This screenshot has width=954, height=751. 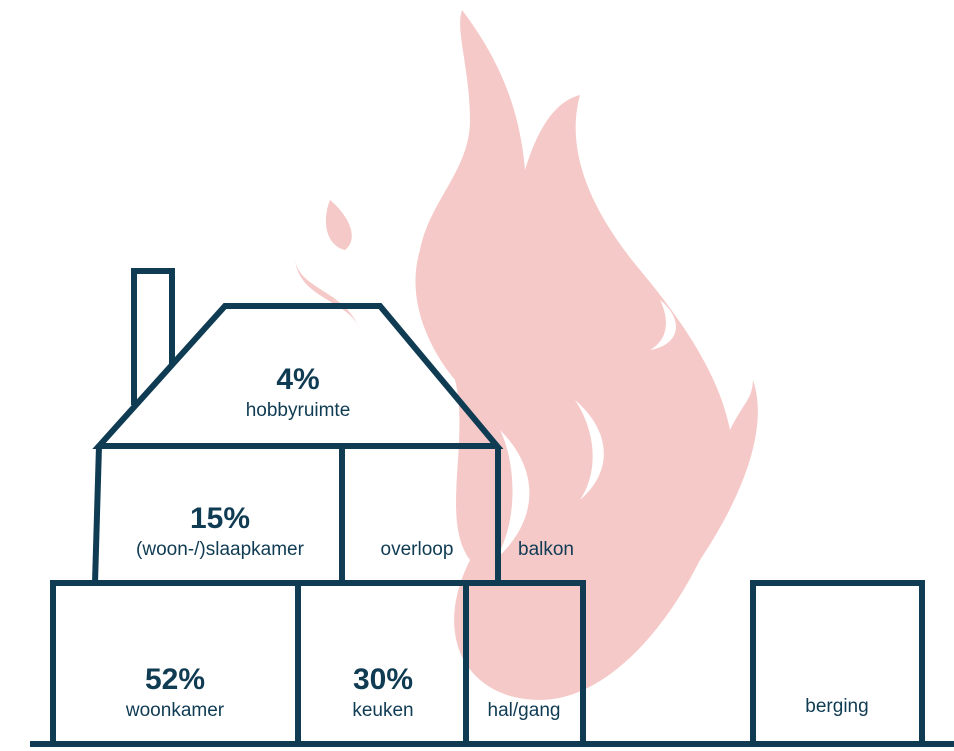 What do you see at coordinates (297, 379) in the screenshot?
I see `hobbyruimte-percent: 4%` at bounding box center [297, 379].